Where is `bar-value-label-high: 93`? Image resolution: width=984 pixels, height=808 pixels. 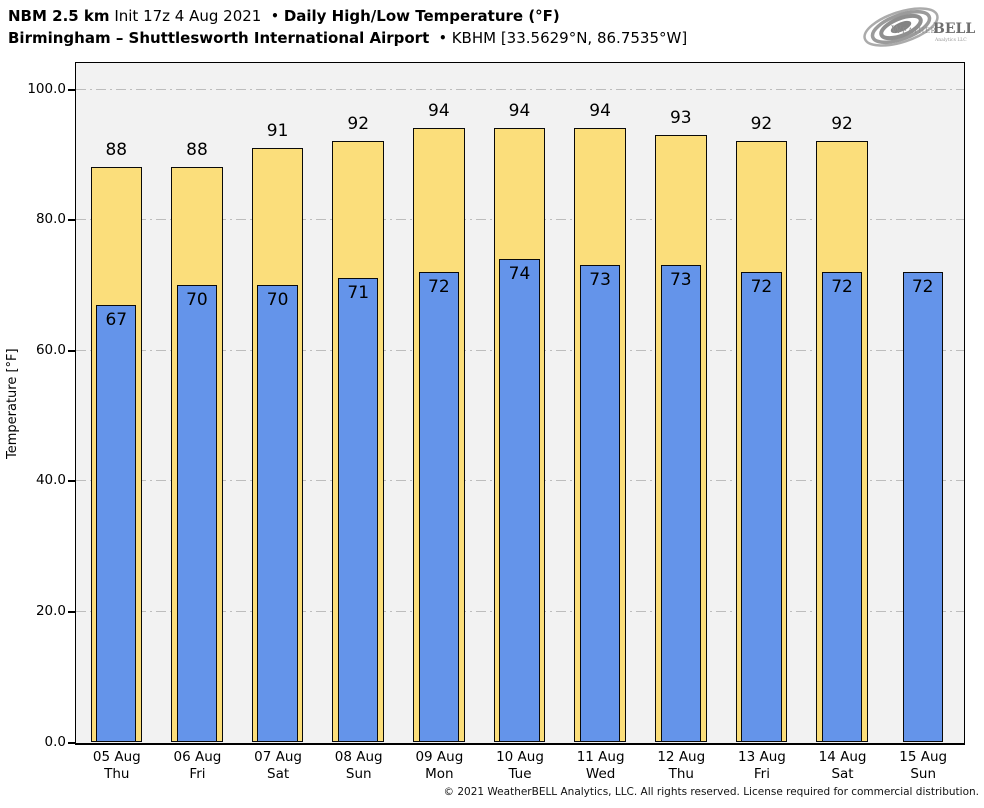
bar-value-label-high: 93 is located at coordinates (680, 117).